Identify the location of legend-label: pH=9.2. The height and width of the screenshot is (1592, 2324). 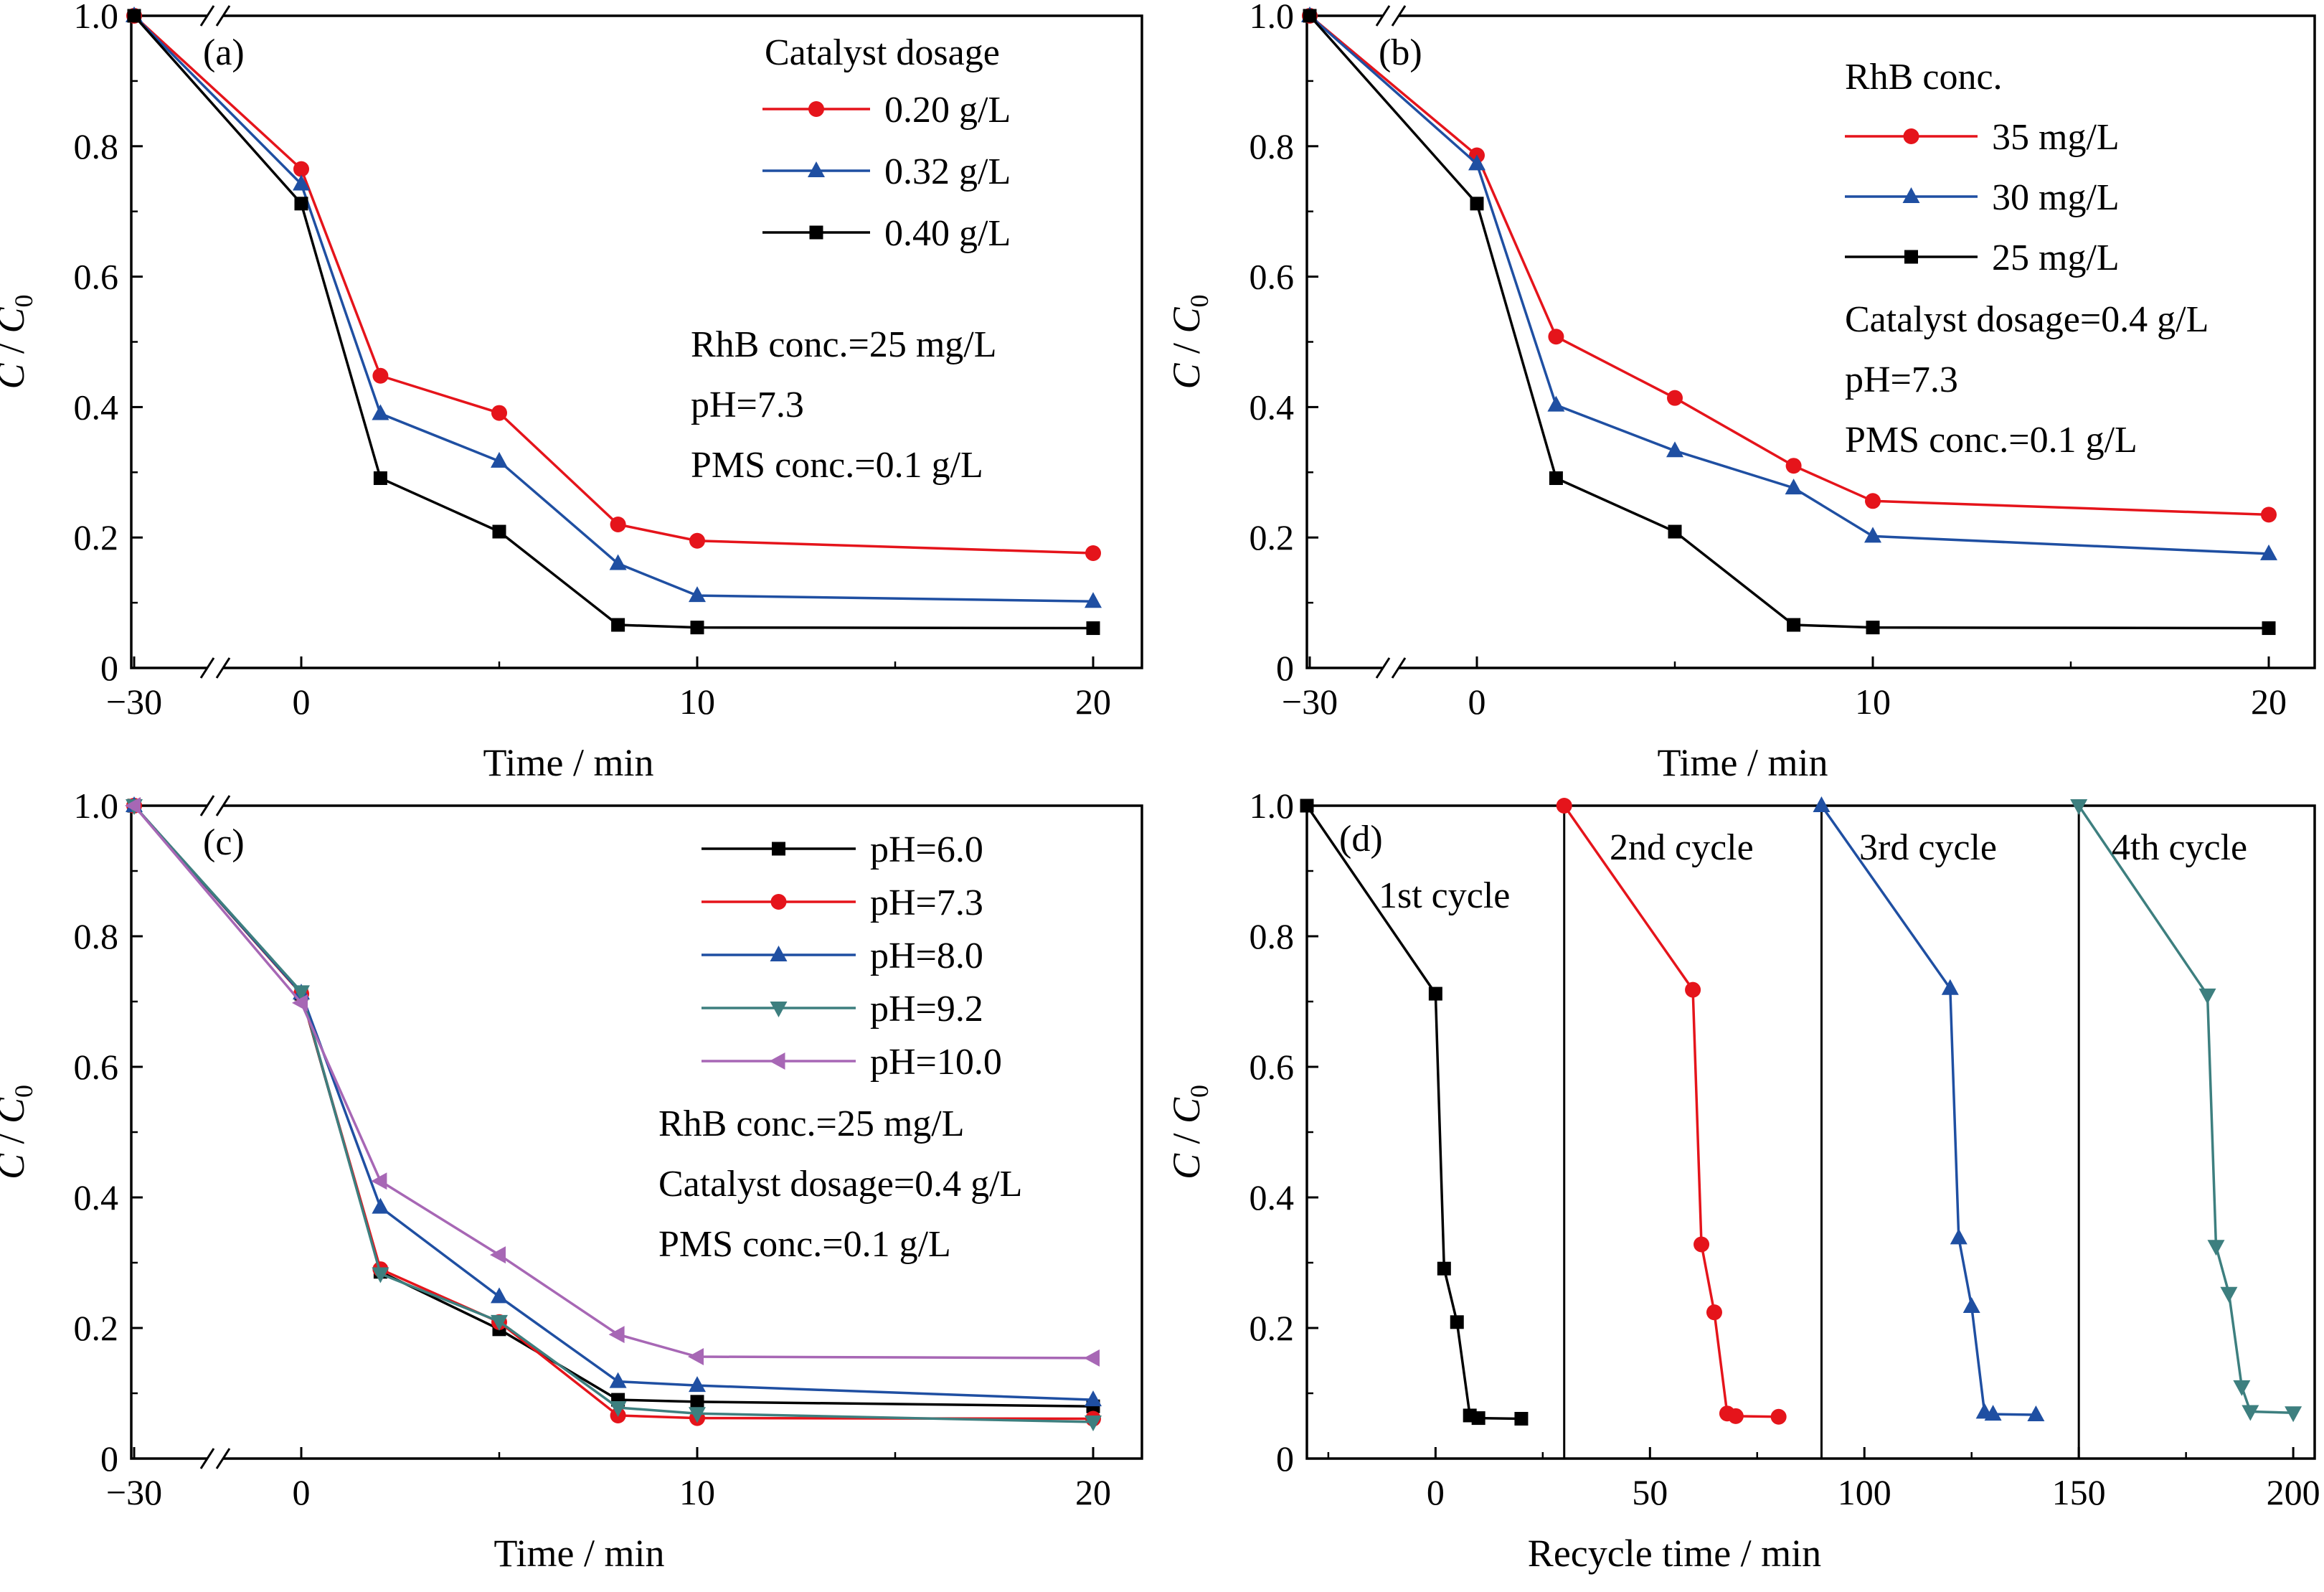
(926, 1009).